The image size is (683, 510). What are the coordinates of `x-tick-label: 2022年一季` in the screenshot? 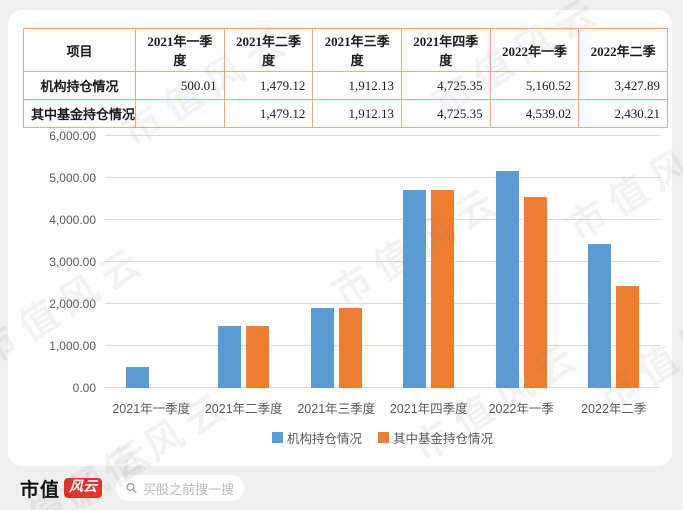 It's located at (521, 409).